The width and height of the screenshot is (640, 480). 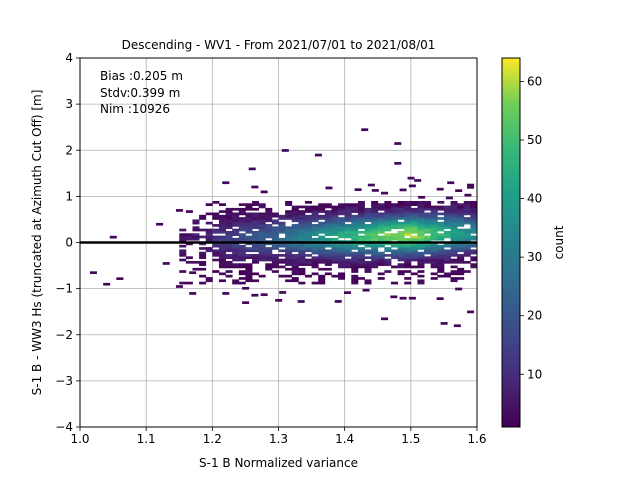 What do you see at coordinates (476, 439) in the screenshot?
I see `x-tick-label: 1.6` at bounding box center [476, 439].